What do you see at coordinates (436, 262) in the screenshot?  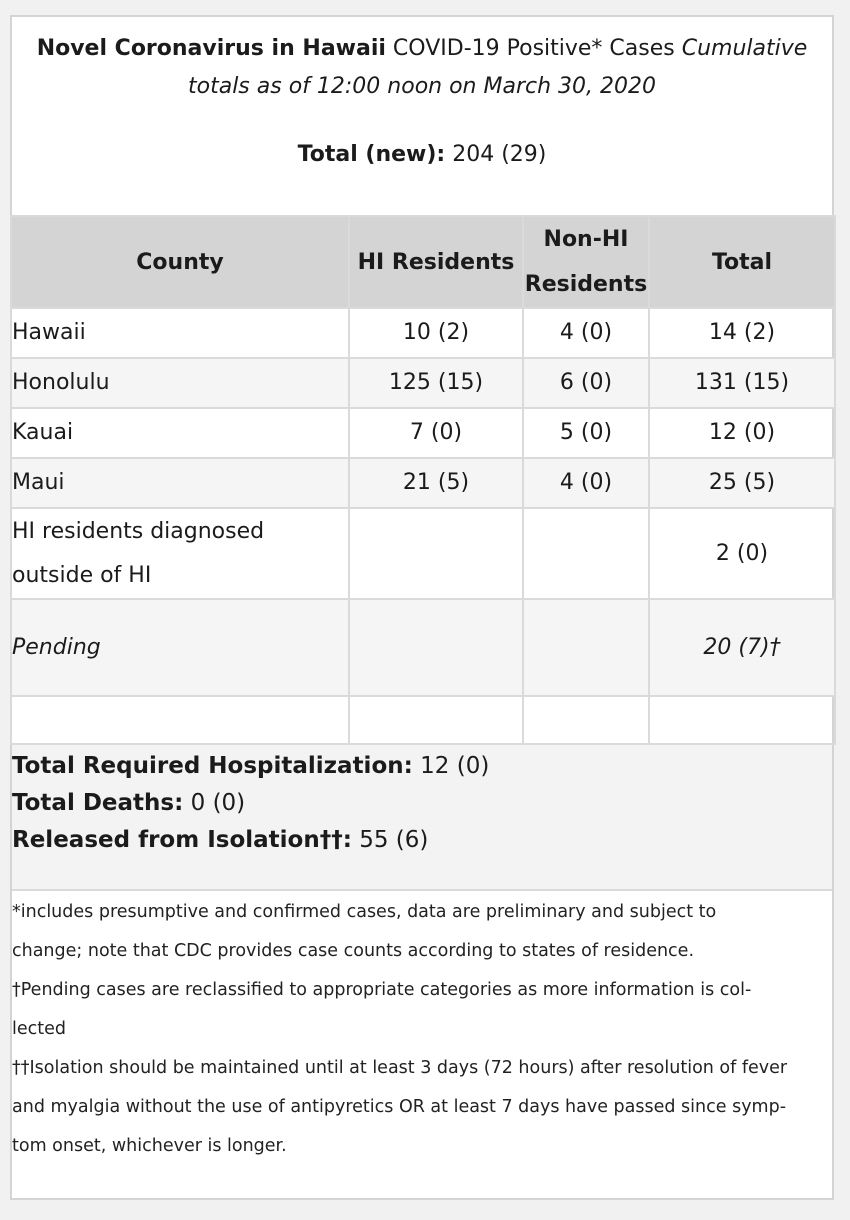 I see `header-hi-residents: HI Residents` at bounding box center [436, 262].